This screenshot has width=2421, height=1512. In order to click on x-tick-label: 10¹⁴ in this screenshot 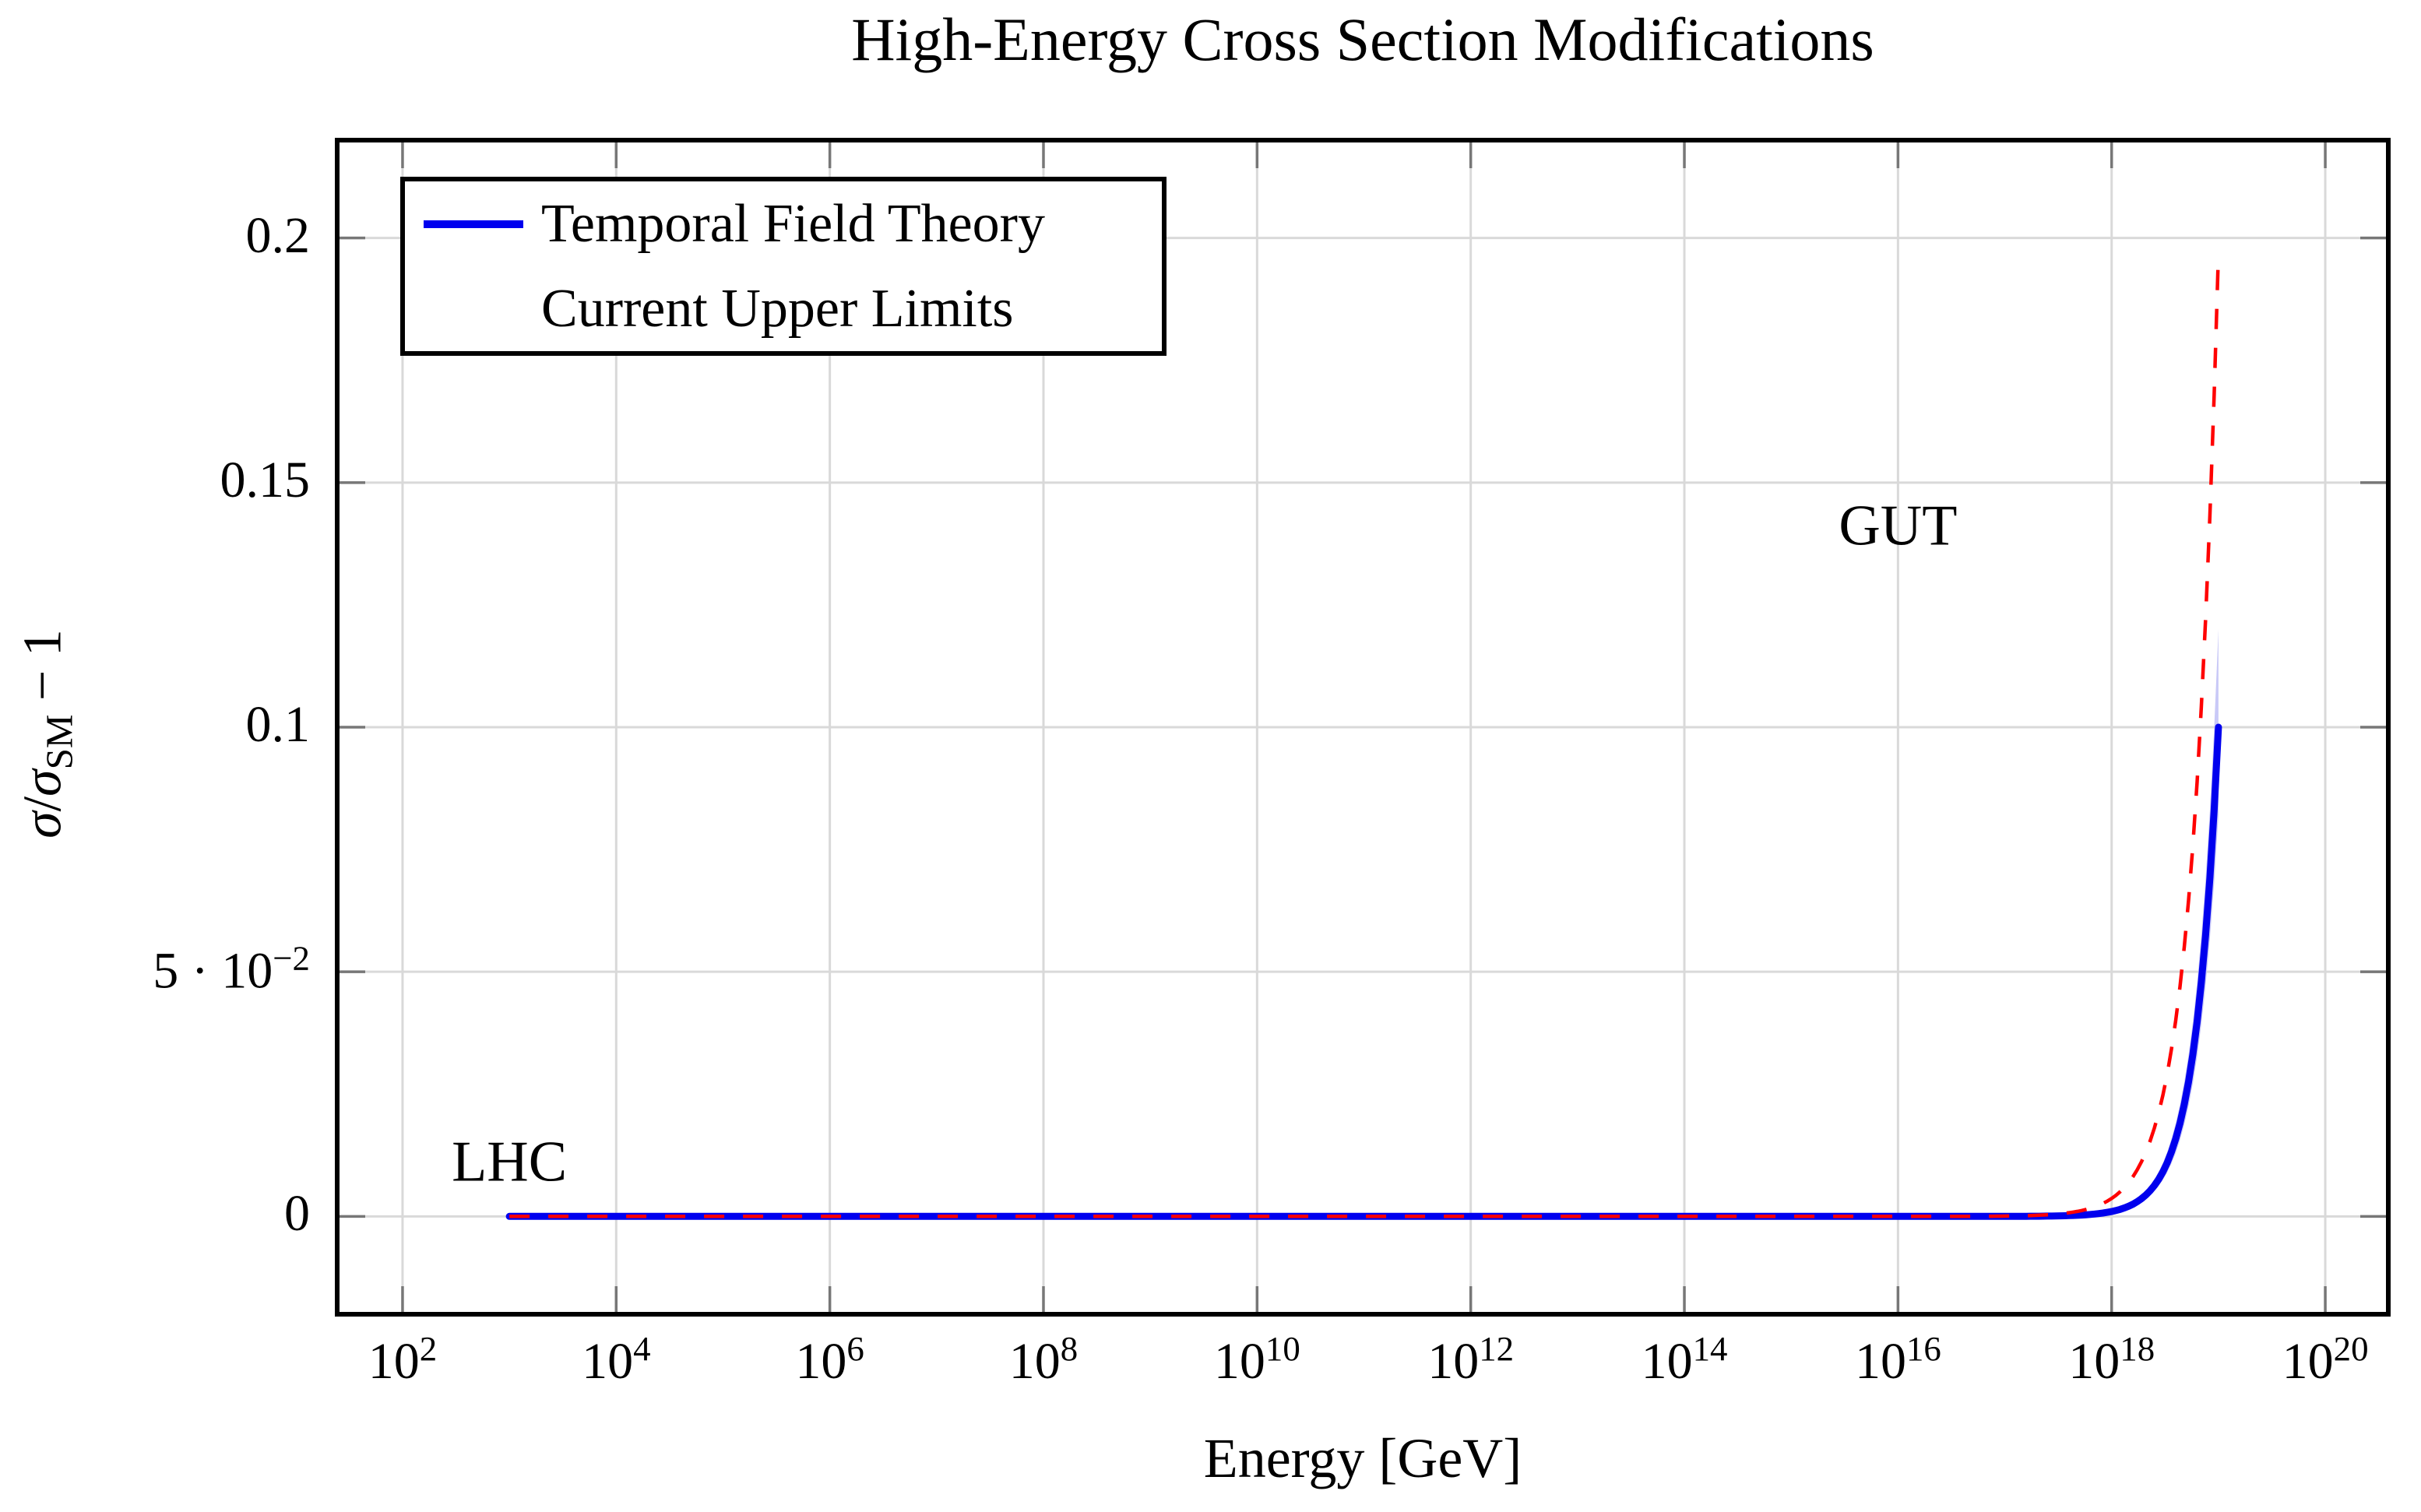, I will do `click(1684, 1359)`.